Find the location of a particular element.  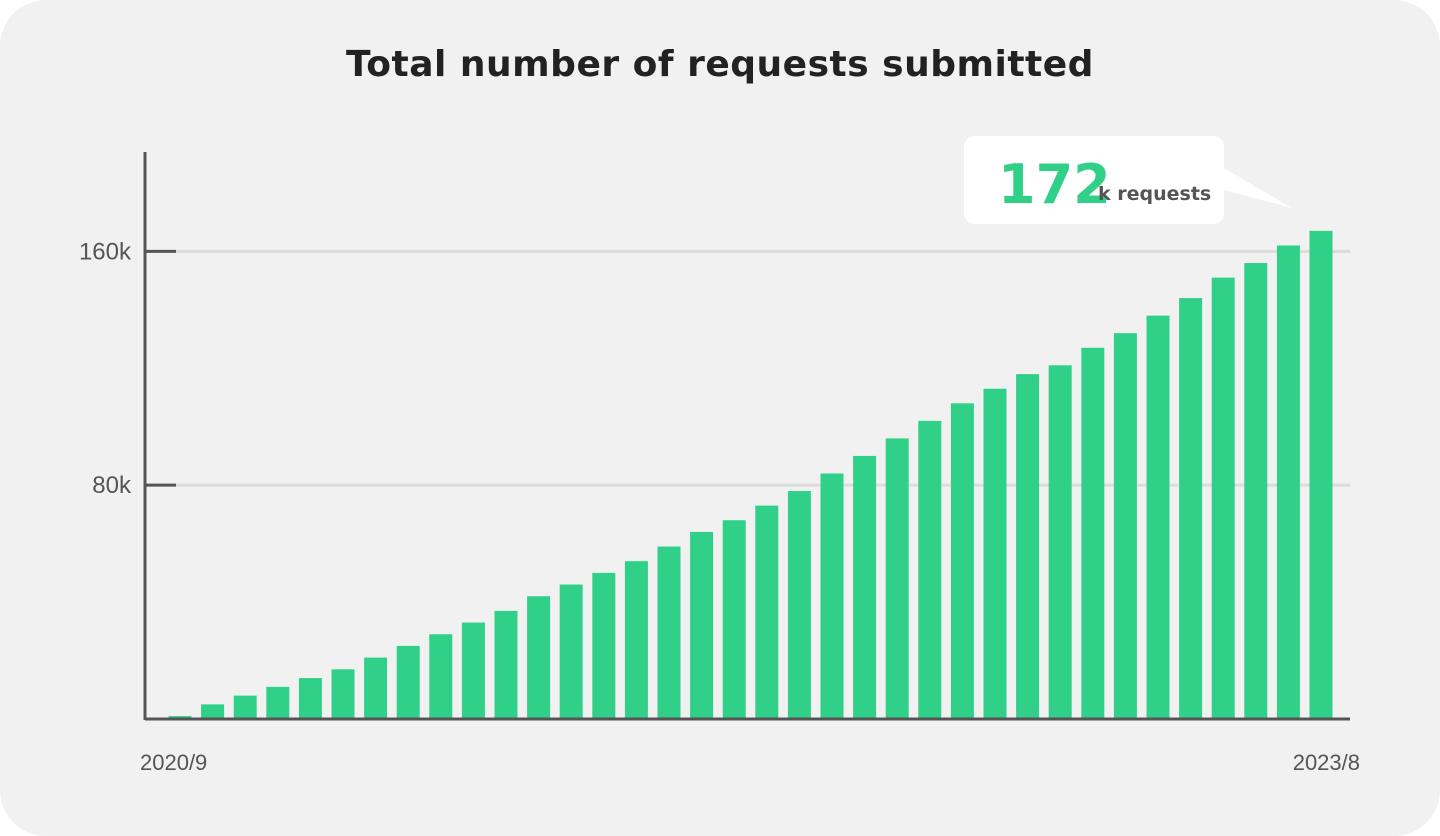

callout-unit: k requests is located at coordinates (1154, 194).